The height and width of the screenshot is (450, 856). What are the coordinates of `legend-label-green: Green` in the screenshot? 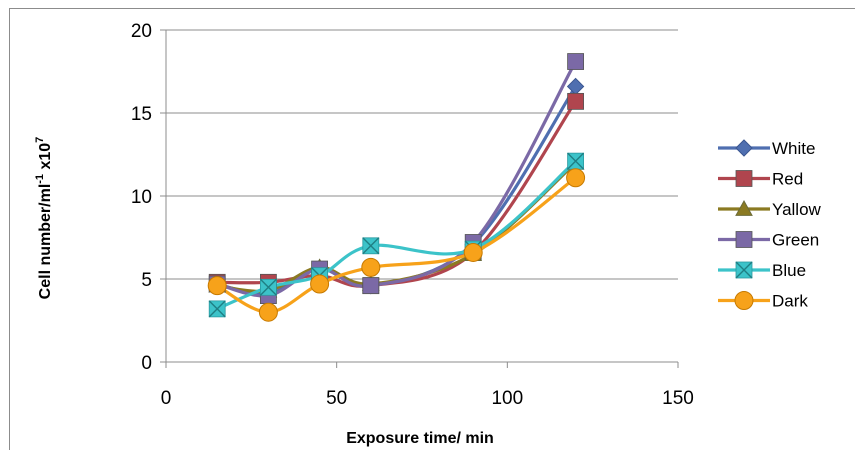 It's located at (795, 240).